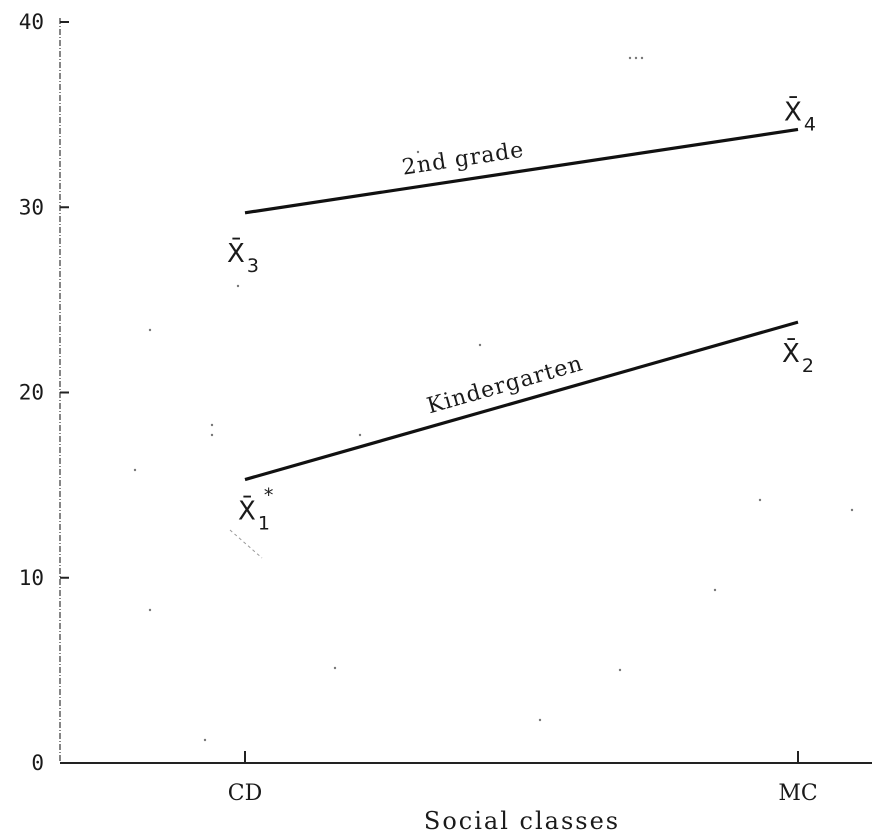  I want to click on point-label: X̄ 1 *, so click(255, 510).